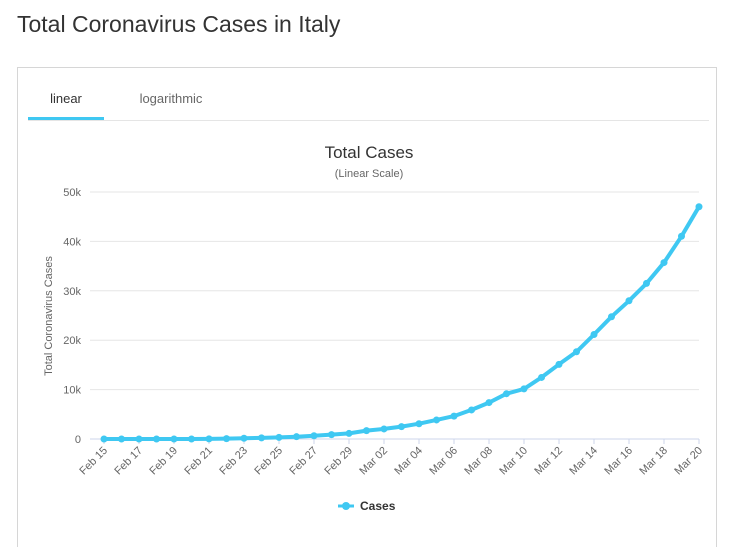 The image size is (735, 547). Describe the element at coordinates (72, 292) in the screenshot. I see `y-tick-label: 30k` at that location.